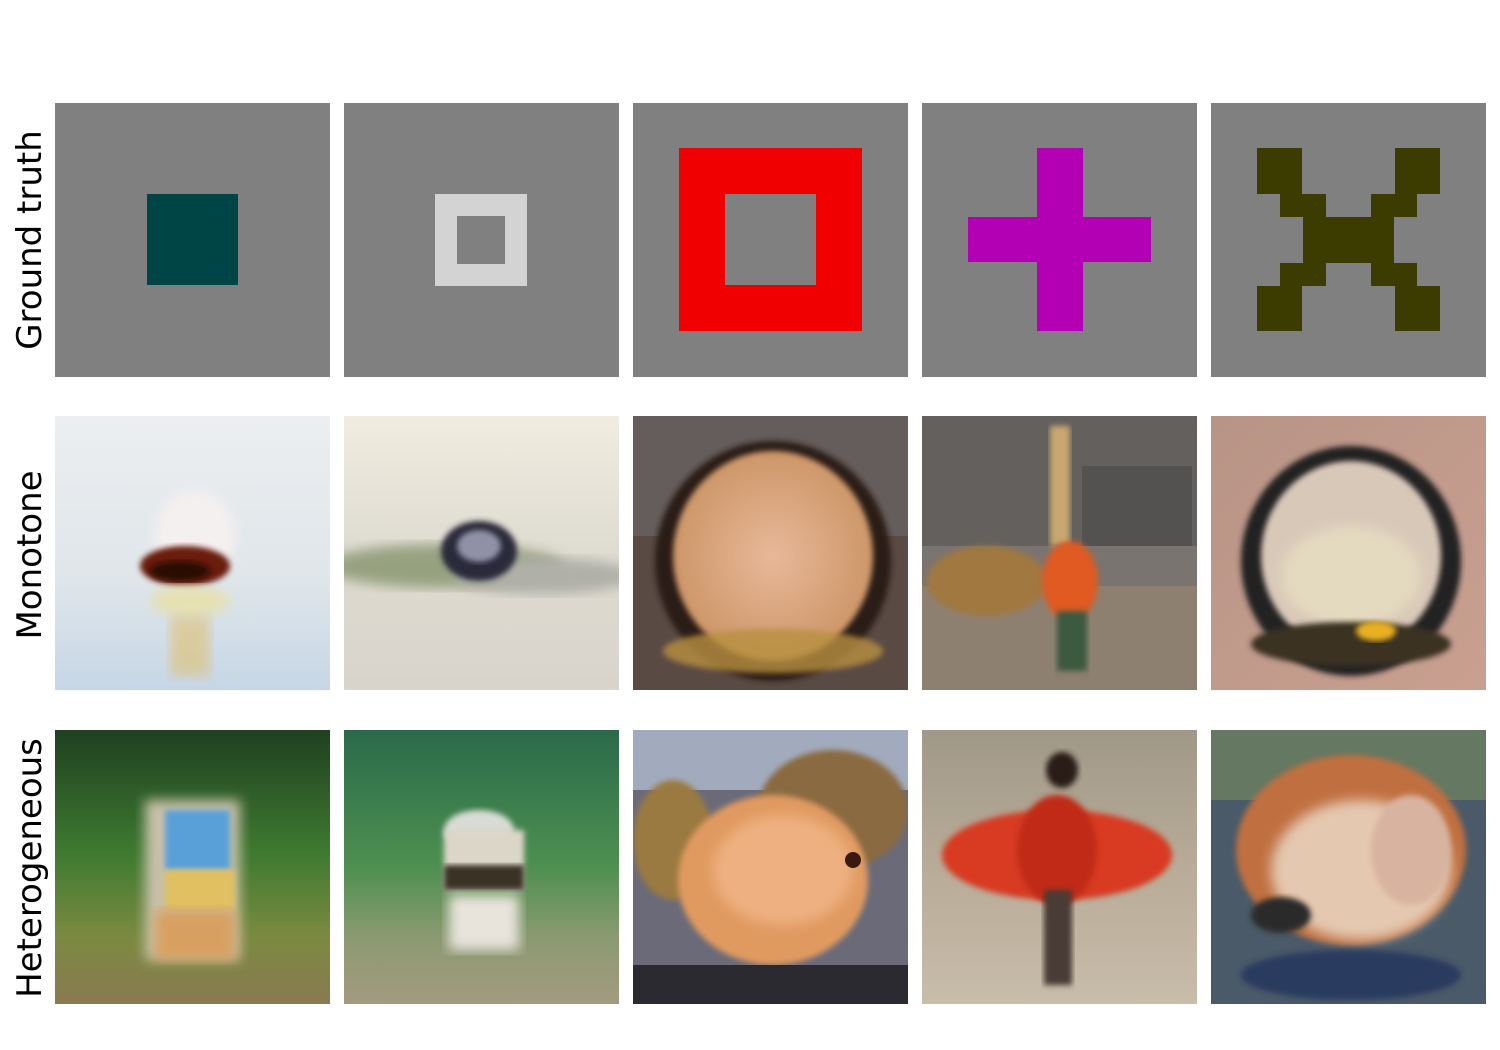  Describe the element at coordinates (30, 240) in the screenshot. I see `row-label-ground-truth: Ground truth` at that location.